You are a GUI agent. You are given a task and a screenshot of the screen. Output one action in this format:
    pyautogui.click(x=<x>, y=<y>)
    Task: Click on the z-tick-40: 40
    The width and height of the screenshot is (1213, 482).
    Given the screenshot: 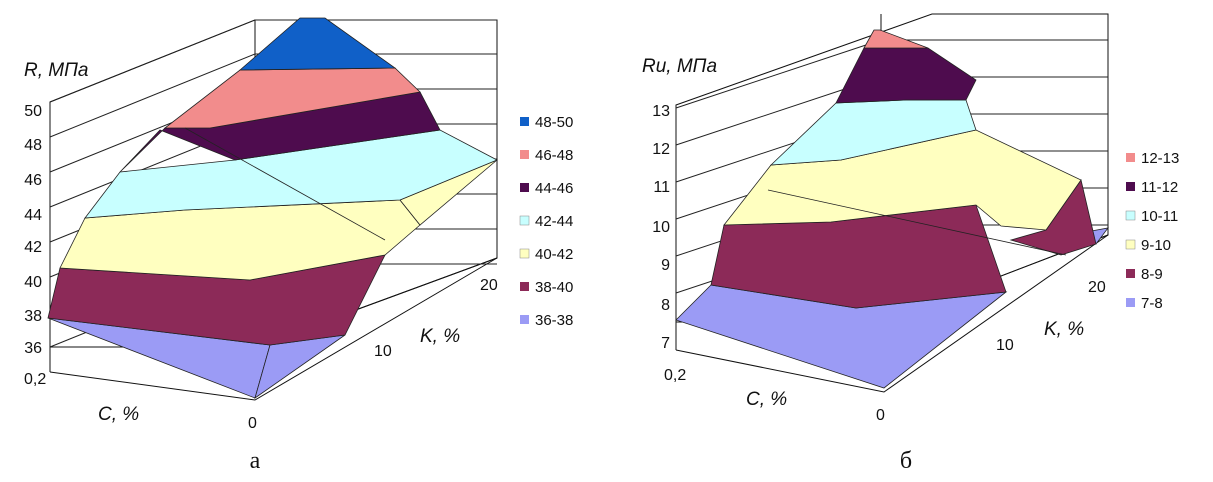 What is the action you would take?
    pyautogui.click(x=33, y=282)
    